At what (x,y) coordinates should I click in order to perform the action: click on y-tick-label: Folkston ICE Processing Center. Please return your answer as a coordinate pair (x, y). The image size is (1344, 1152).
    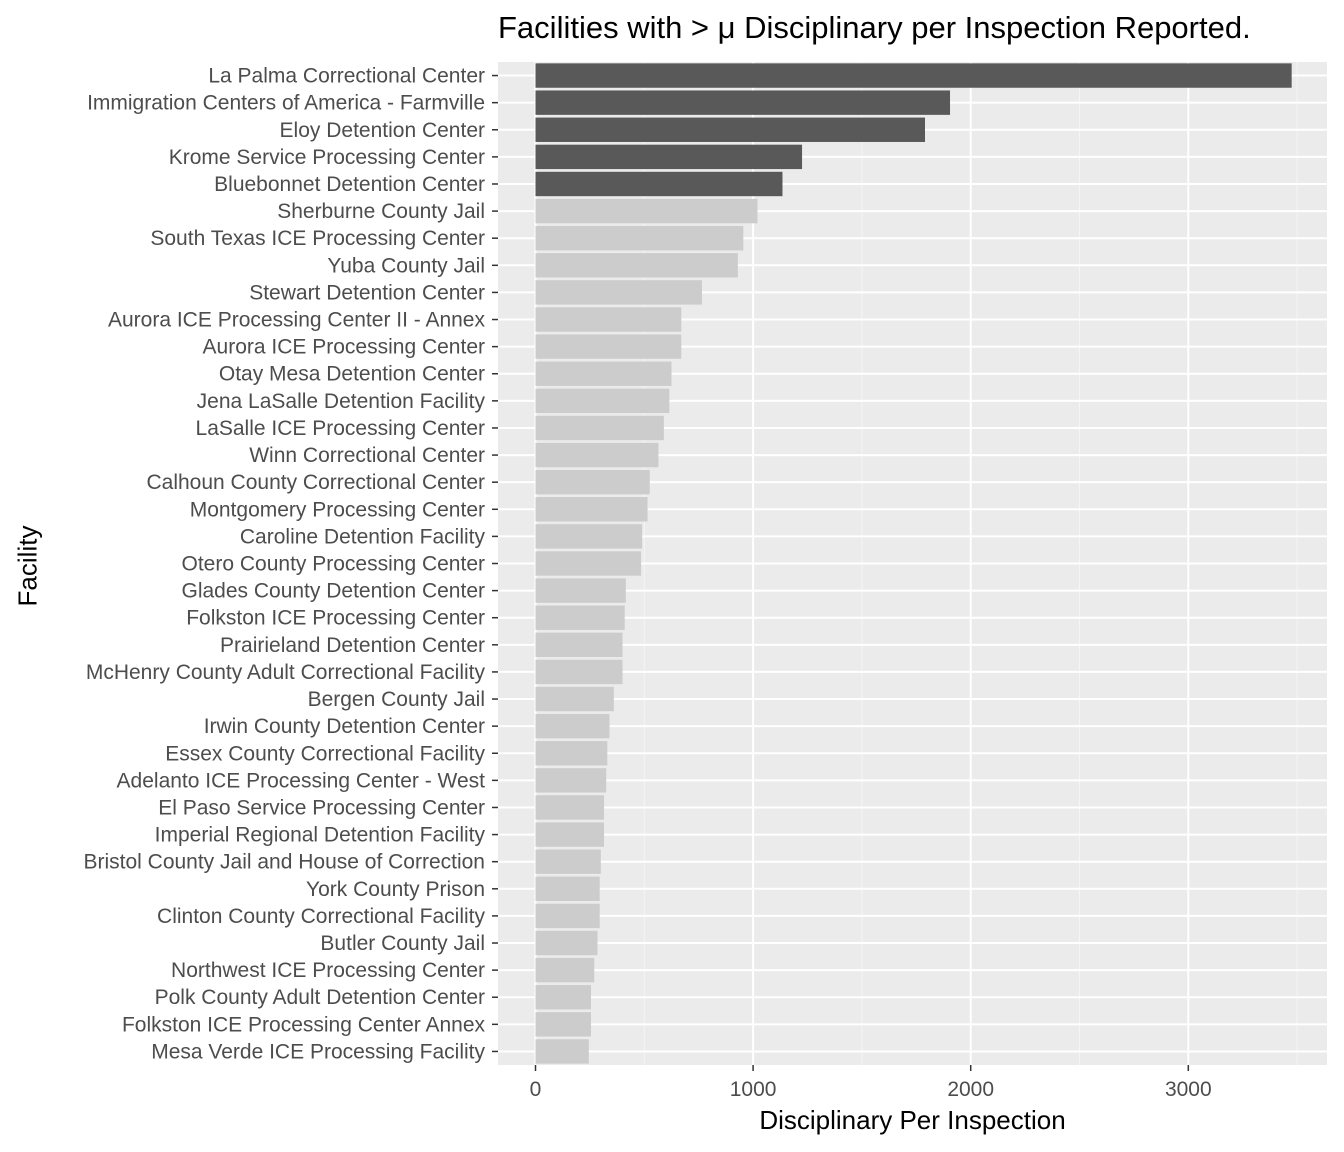
    Looking at the image, I should click on (335, 618).